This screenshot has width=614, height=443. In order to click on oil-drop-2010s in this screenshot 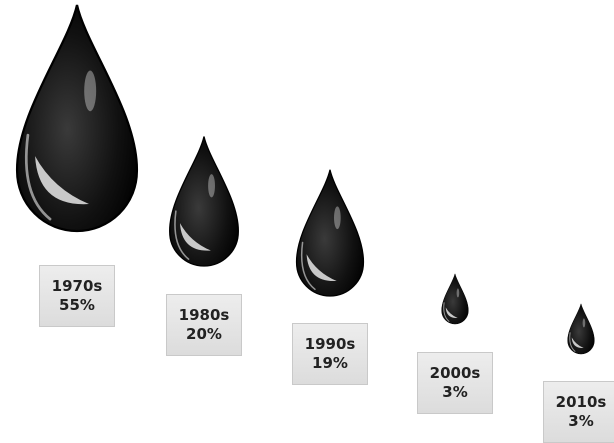, I will do `click(581, 329)`.